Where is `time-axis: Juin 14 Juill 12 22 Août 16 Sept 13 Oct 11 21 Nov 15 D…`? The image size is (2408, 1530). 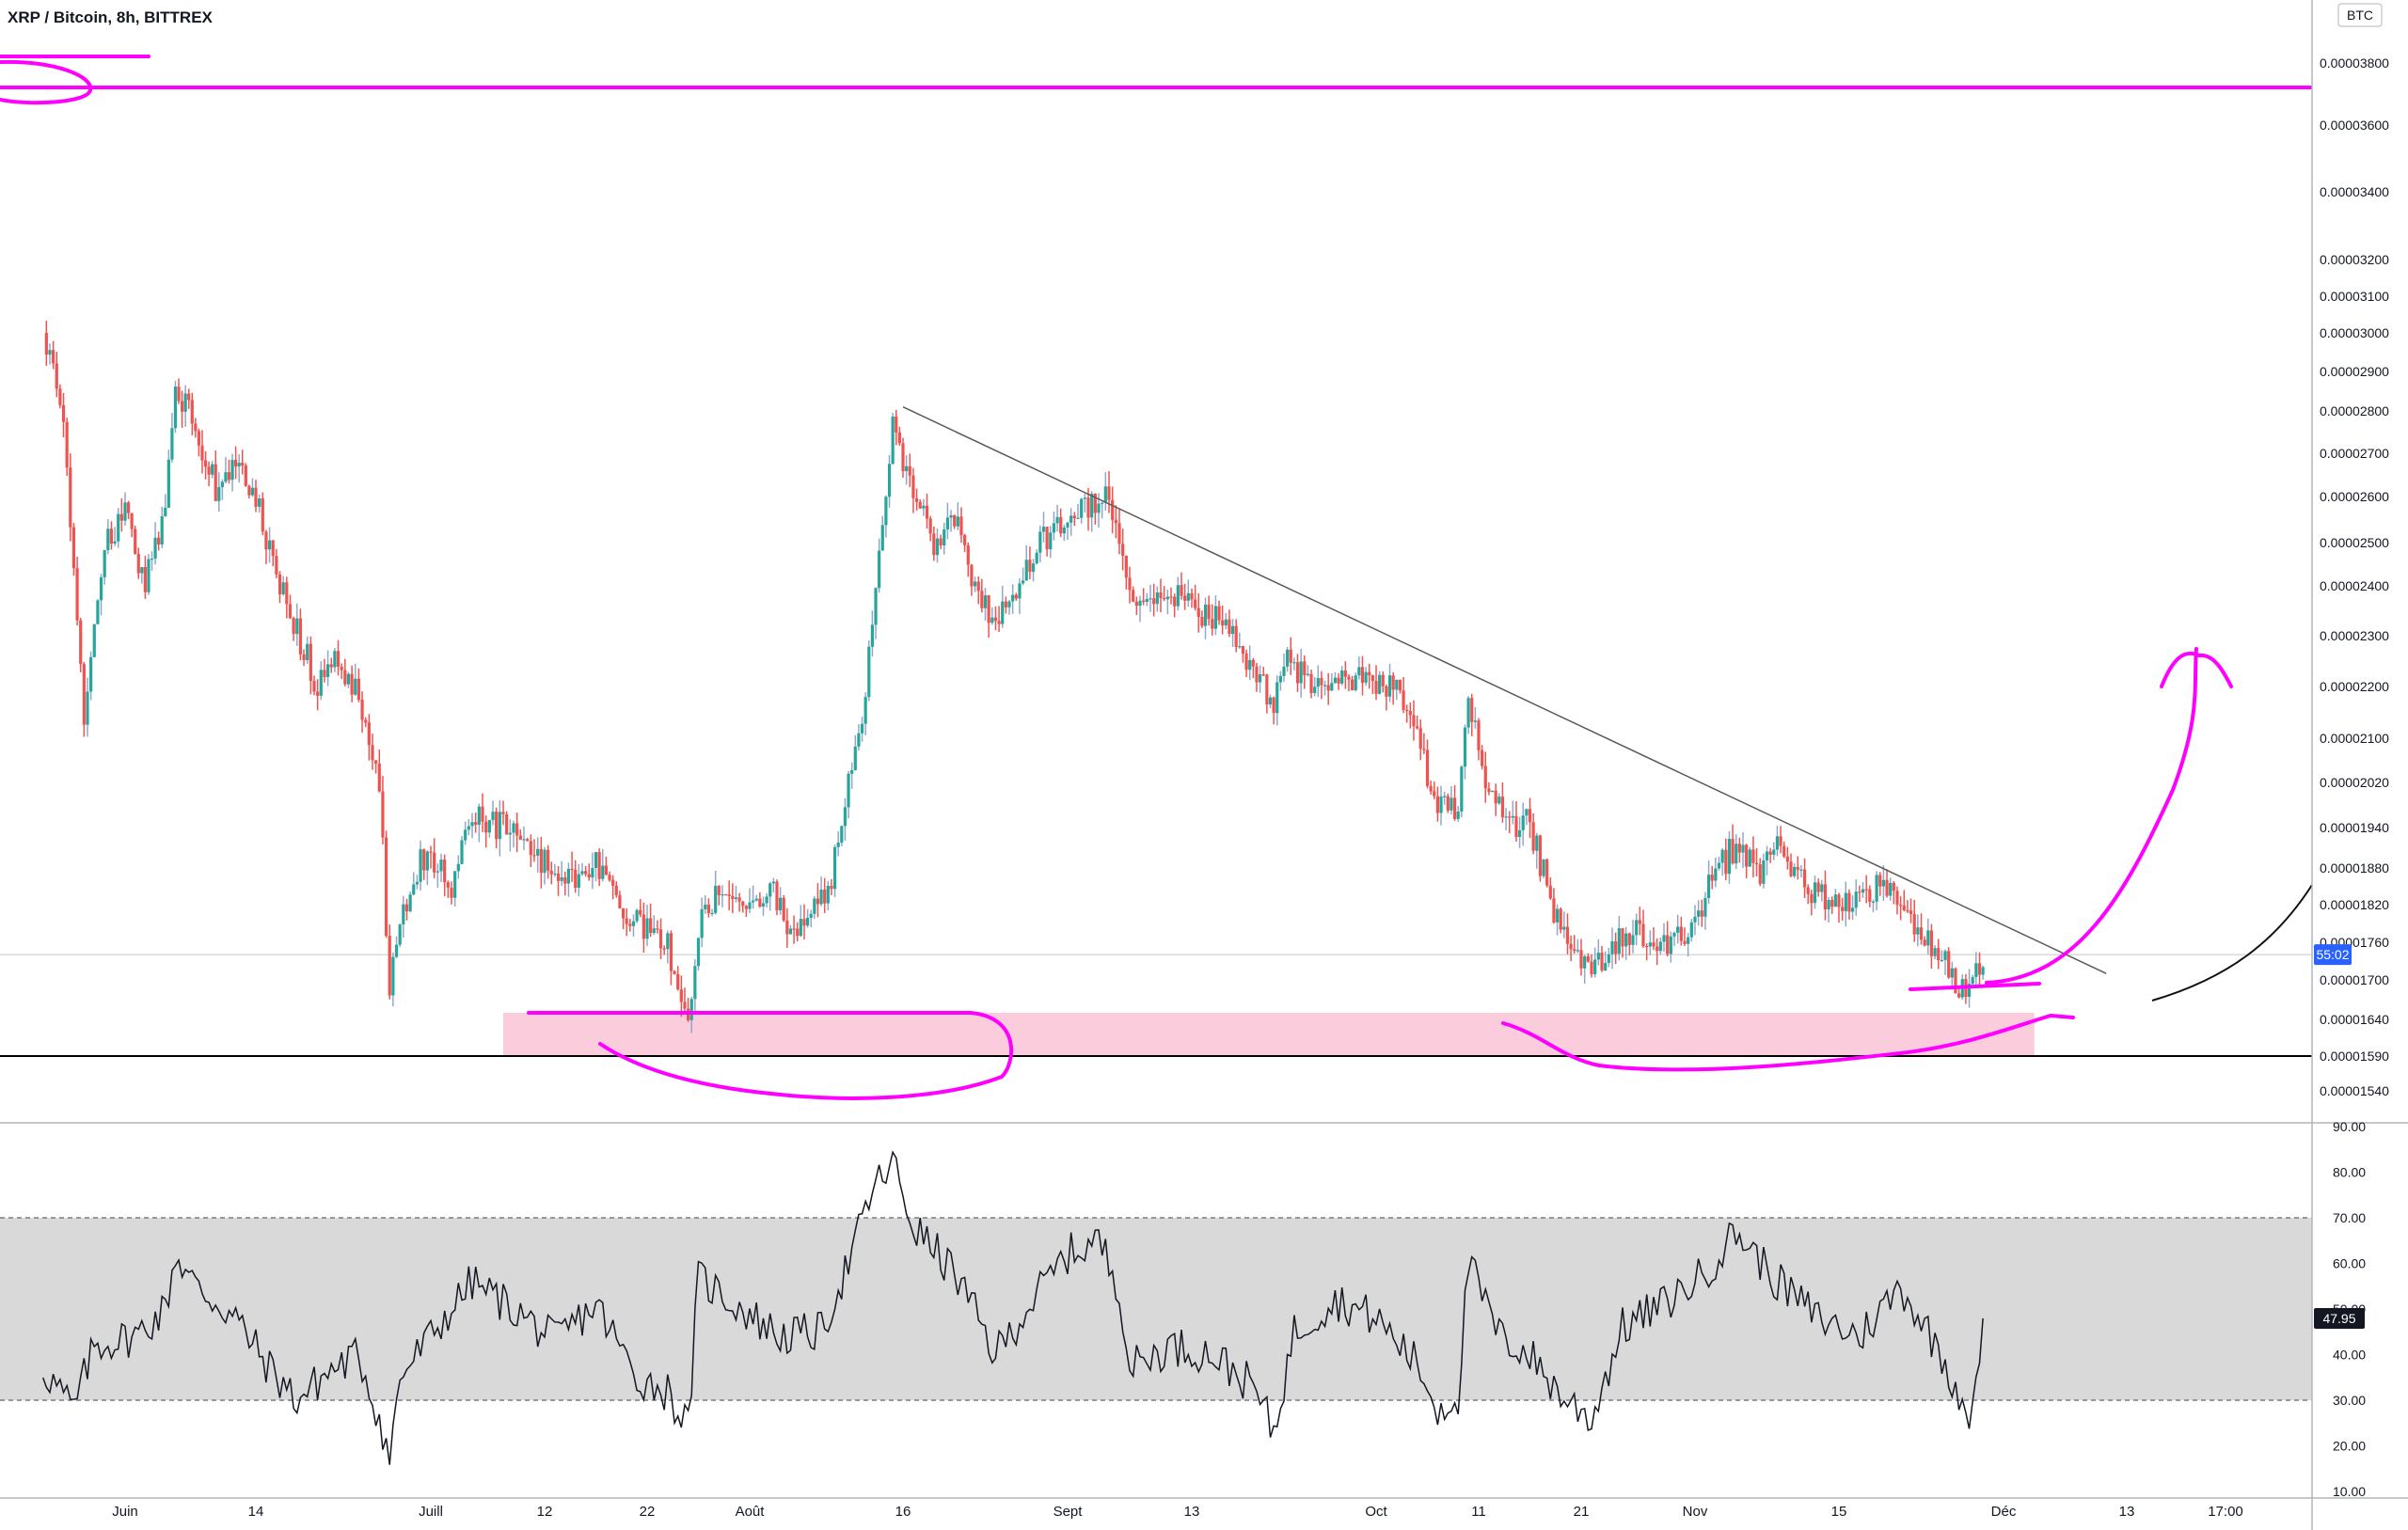
time-axis: Juin 14 Juill 12 22 Août 16 Sept 13 Oct 11 21 Nov 15 D… is located at coordinates (1177, 1512).